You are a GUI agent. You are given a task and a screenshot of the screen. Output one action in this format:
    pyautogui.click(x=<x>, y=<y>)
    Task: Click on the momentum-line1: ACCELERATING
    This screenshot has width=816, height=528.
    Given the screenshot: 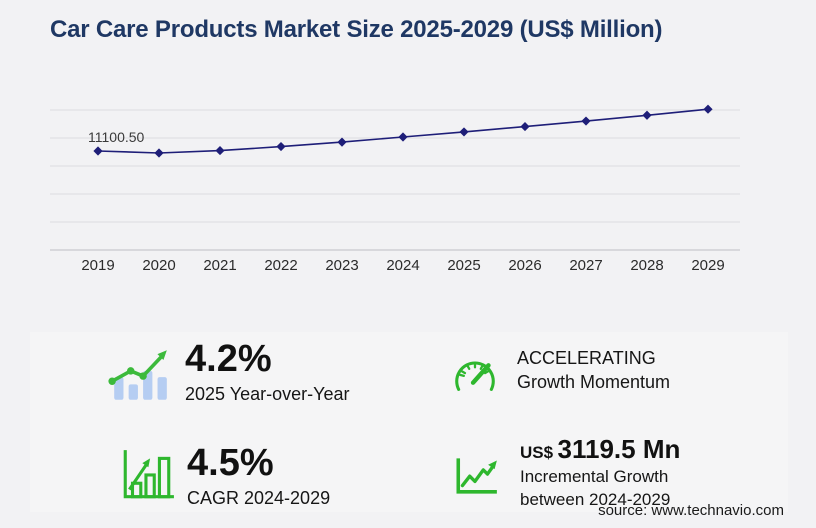 What is the action you would take?
    pyautogui.click(x=586, y=358)
    